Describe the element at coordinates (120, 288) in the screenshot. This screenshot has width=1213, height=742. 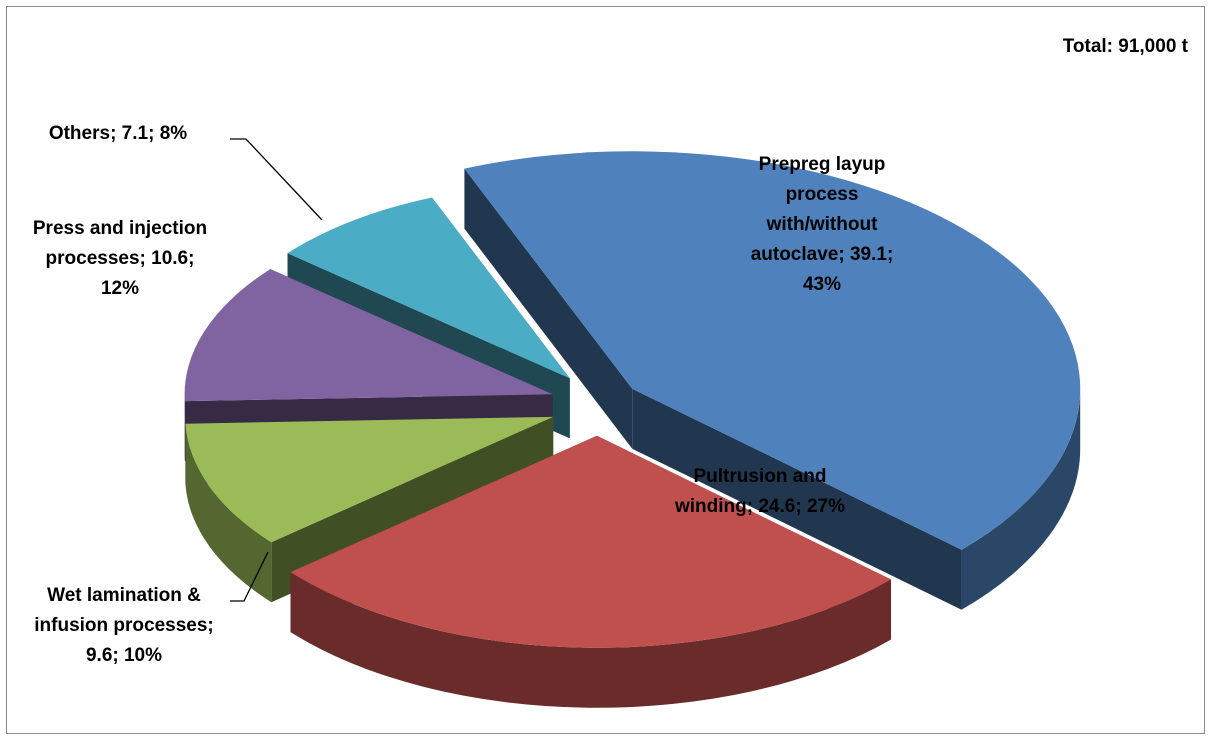
I see `slice-label-line: 12%` at that location.